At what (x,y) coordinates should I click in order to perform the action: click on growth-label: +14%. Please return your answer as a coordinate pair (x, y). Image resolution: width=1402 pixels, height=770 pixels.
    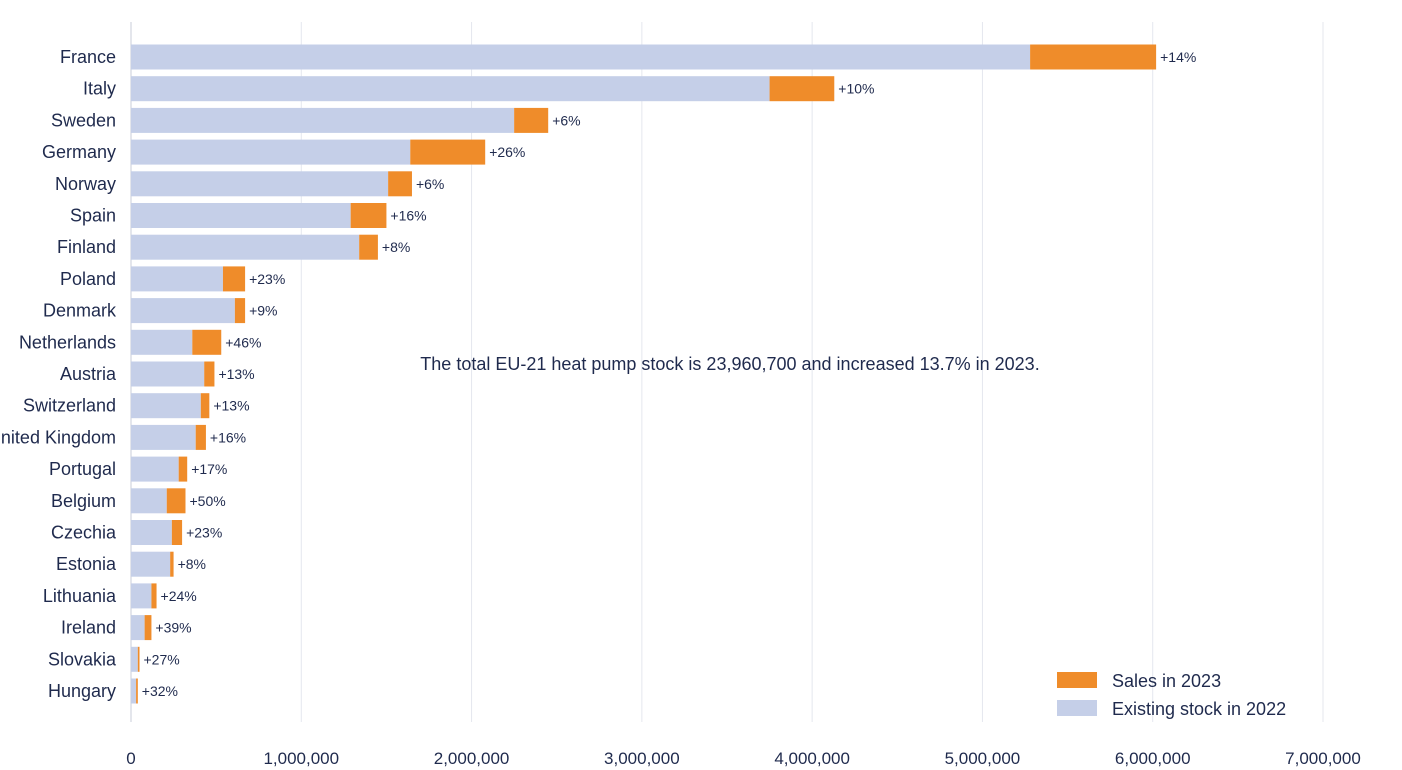
    Looking at the image, I should click on (1178, 57).